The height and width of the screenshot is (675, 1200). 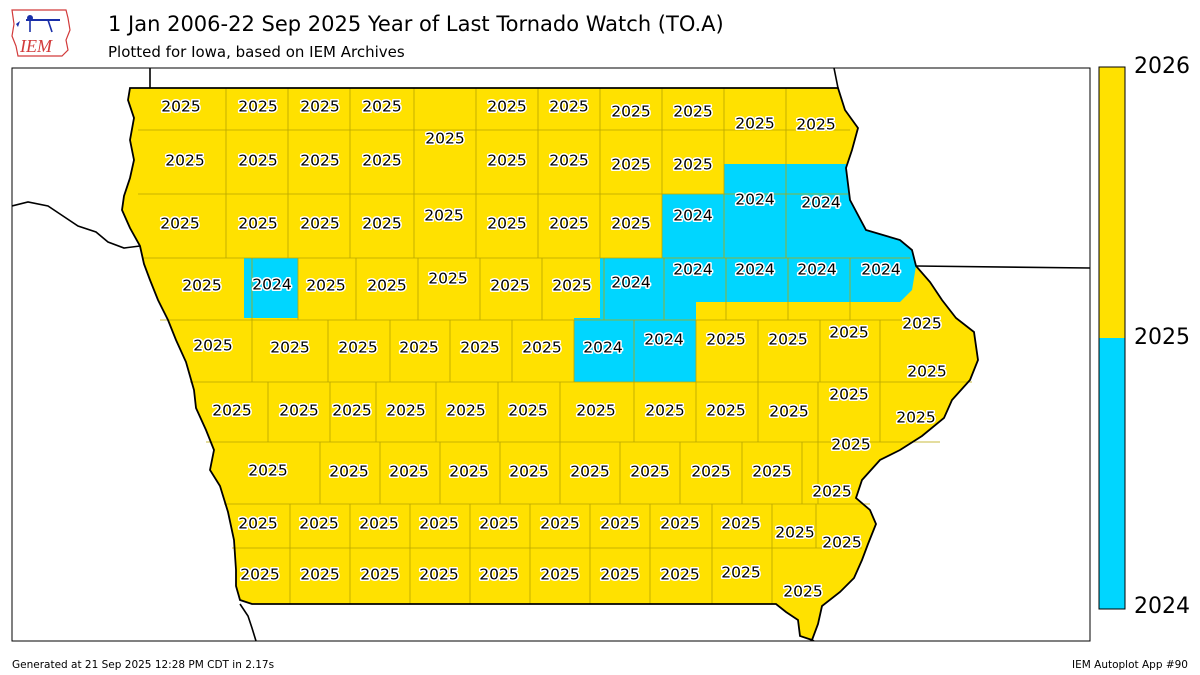 I want to click on colorbar-label-bottom: 2024, so click(x=1162, y=606).